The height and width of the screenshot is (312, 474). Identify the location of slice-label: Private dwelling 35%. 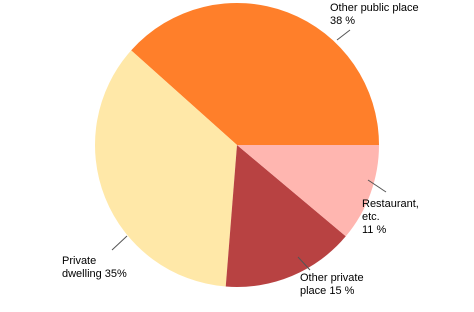
(94, 267).